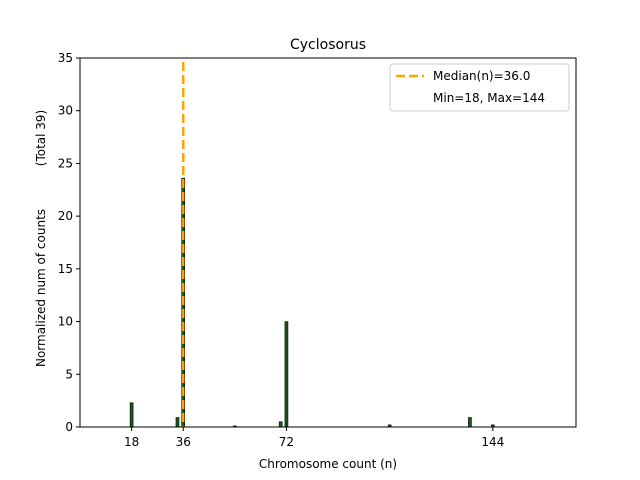 This screenshot has width=640, height=480. What do you see at coordinates (492, 442) in the screenshot?
I see `x-tick-label: 144` at bounding box center [492, 442].